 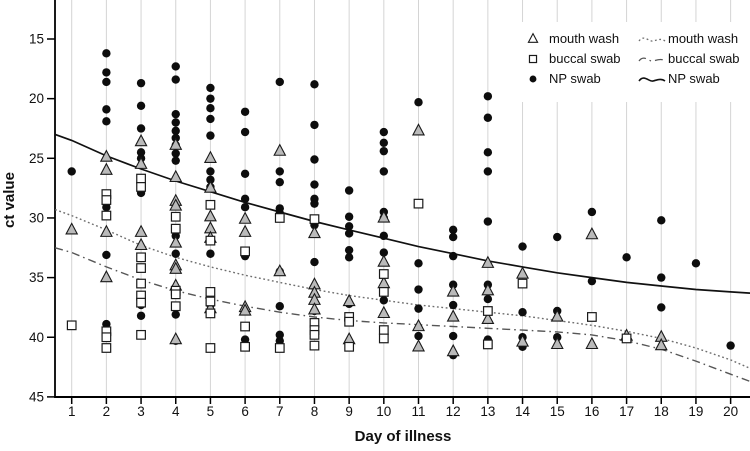 What do you see at coordinates (584, 38) in the screenshot?
I see `legend-marker-label-0: mouth wash` at bounding box center [584, 38].